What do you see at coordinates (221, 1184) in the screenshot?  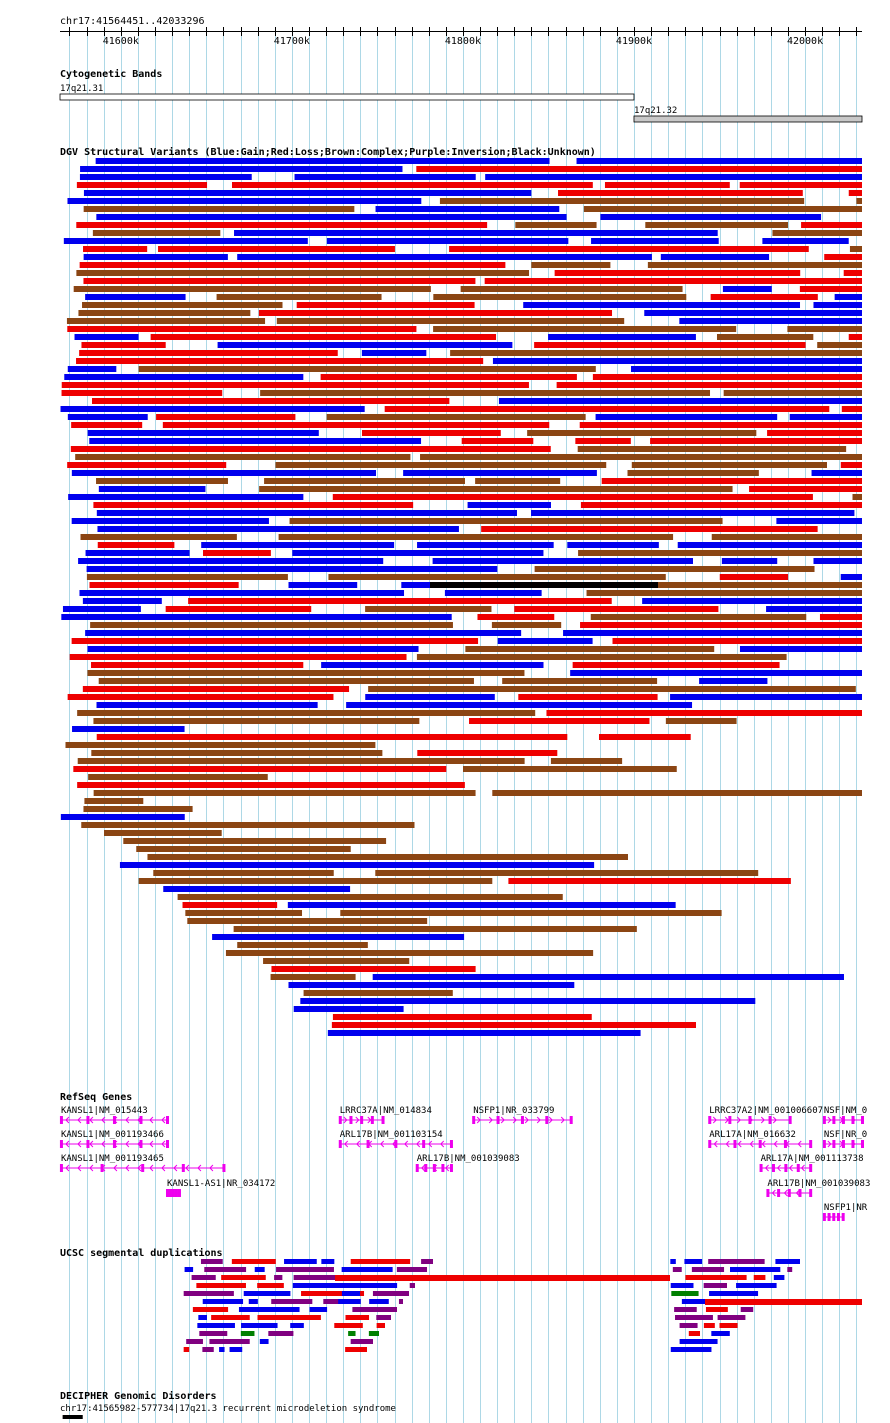 I see `gene-label: KANSL1-AS1|NR_034172` at bounding box center [221, 1184].